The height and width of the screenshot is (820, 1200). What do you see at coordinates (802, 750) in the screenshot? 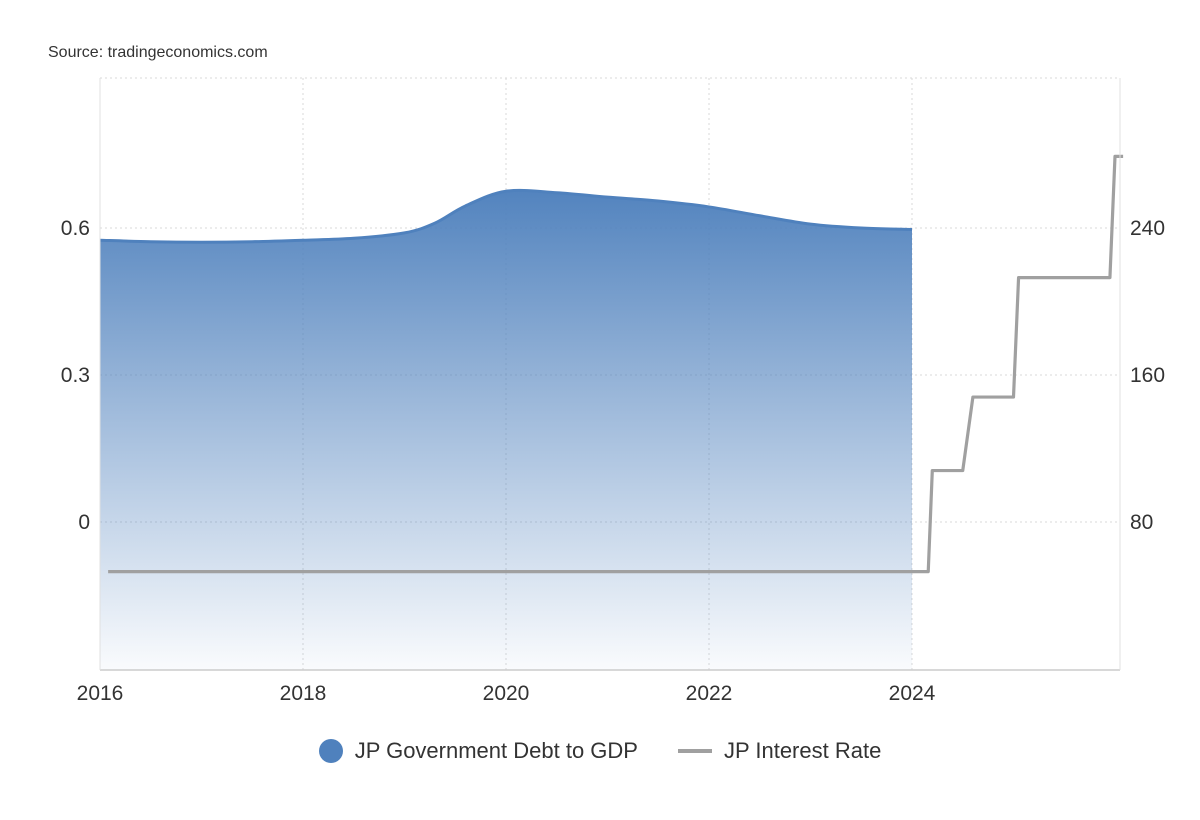
I see `legend-rate-label: JP Interest Rate` at bounding box center [802, 750].